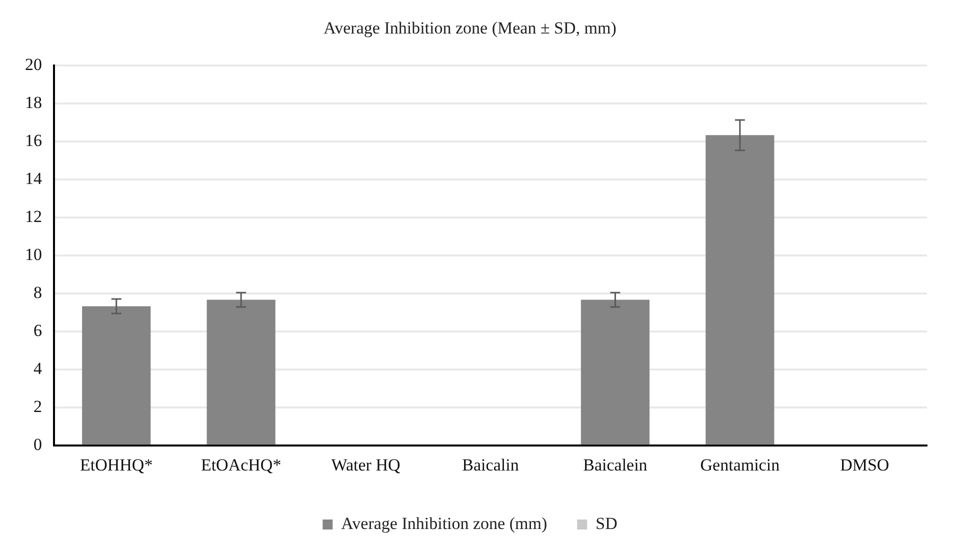  What do you see at coordinates (607, 523) in the screenshot?
I see `legend-label: SD` at bounding box center [607, 523].